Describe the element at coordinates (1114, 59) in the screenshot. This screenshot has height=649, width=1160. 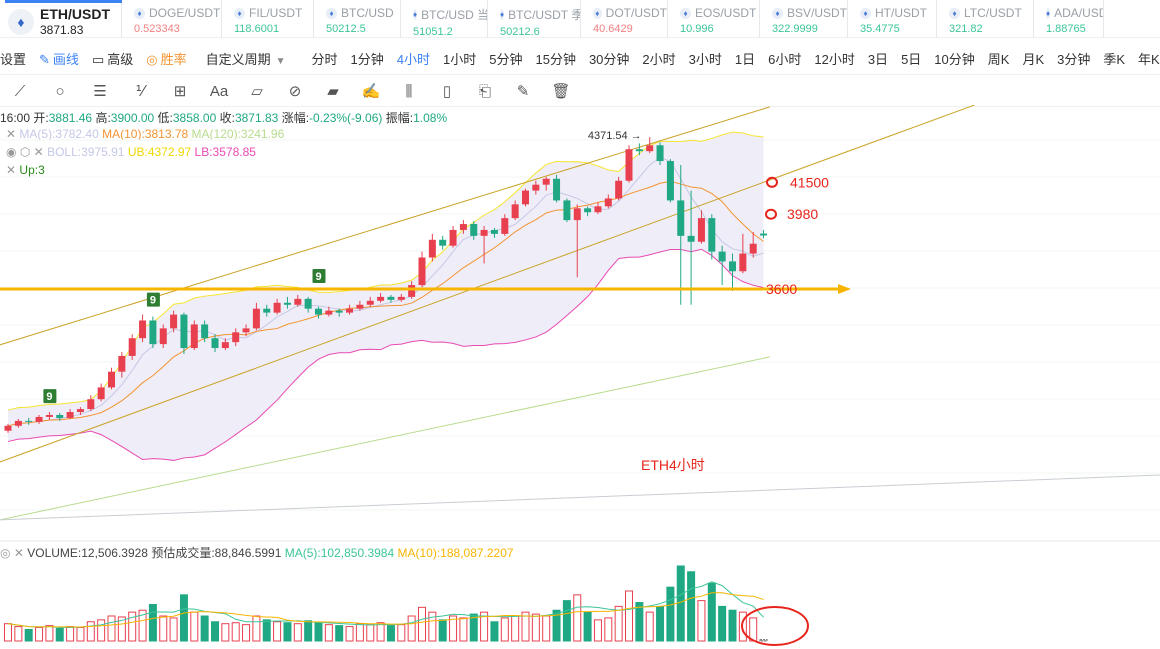
I see `period-tab: 季K` at that location.